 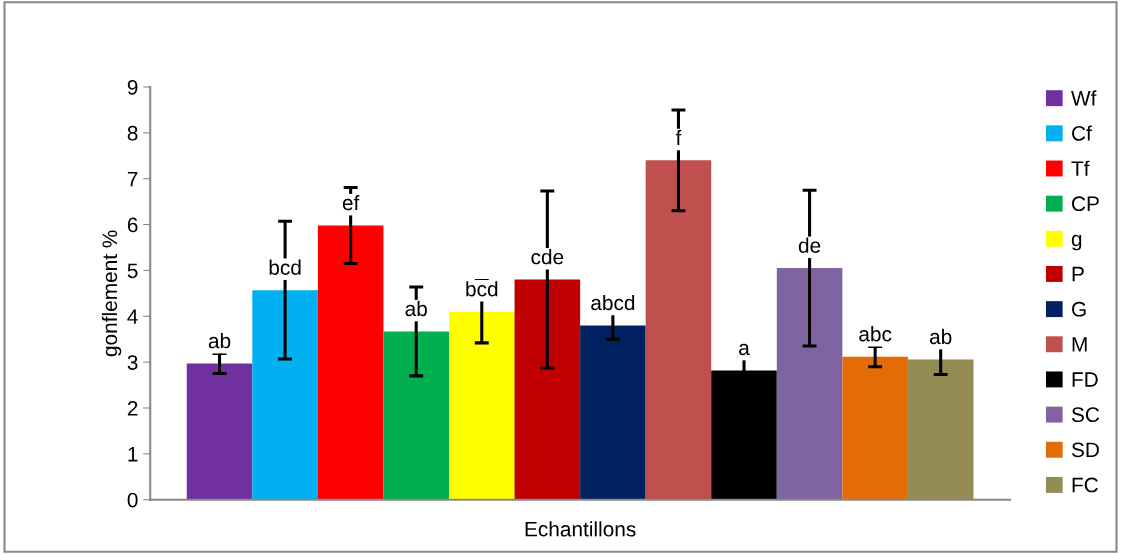 I want to click on legend-label: Wf, so click(x=1084, y=98).